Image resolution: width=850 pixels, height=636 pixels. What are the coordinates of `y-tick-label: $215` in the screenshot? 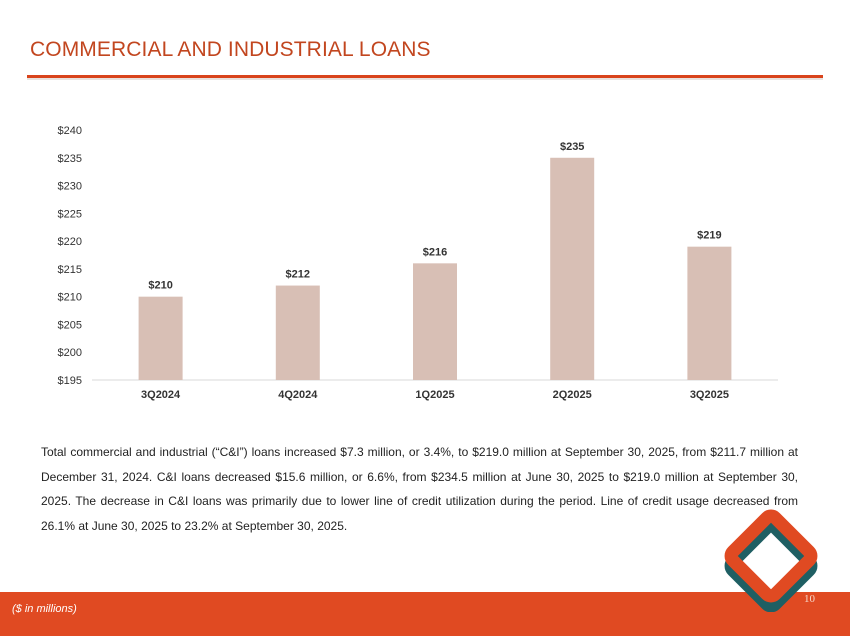 It's located at (70, 270).